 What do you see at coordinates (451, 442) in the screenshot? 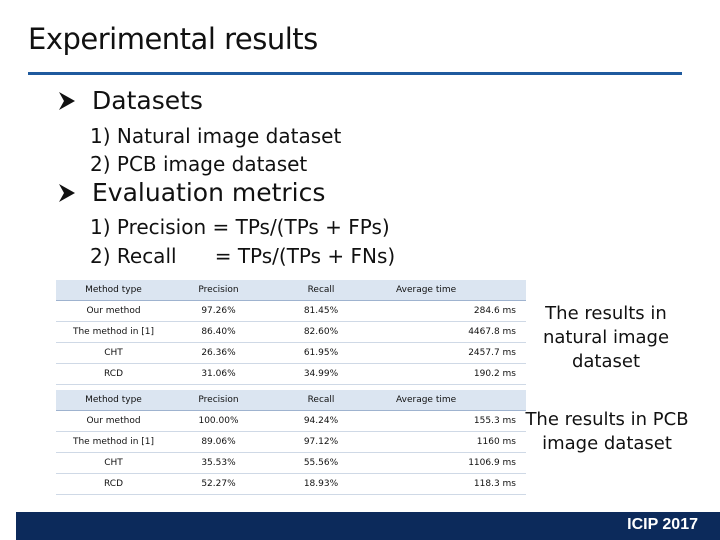
I see `cell: 1160 ms` at bounding box center [451, 442].